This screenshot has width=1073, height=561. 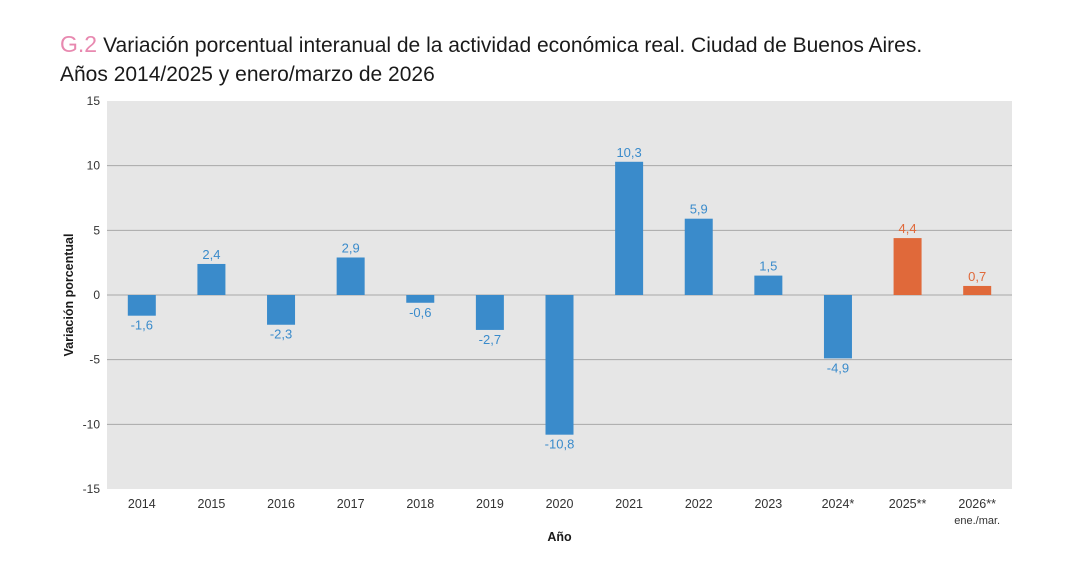 I want to click on bar-value-label: -4,9, so click(x=838, y=367).